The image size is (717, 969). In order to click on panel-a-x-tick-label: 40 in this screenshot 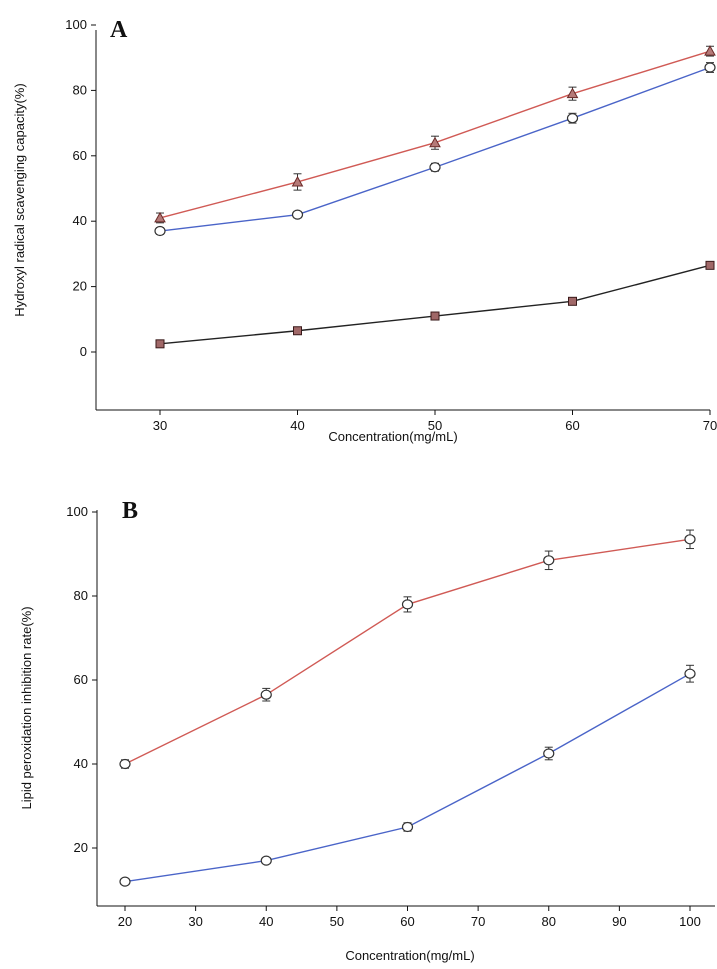, I will do `click(297, 425)`.